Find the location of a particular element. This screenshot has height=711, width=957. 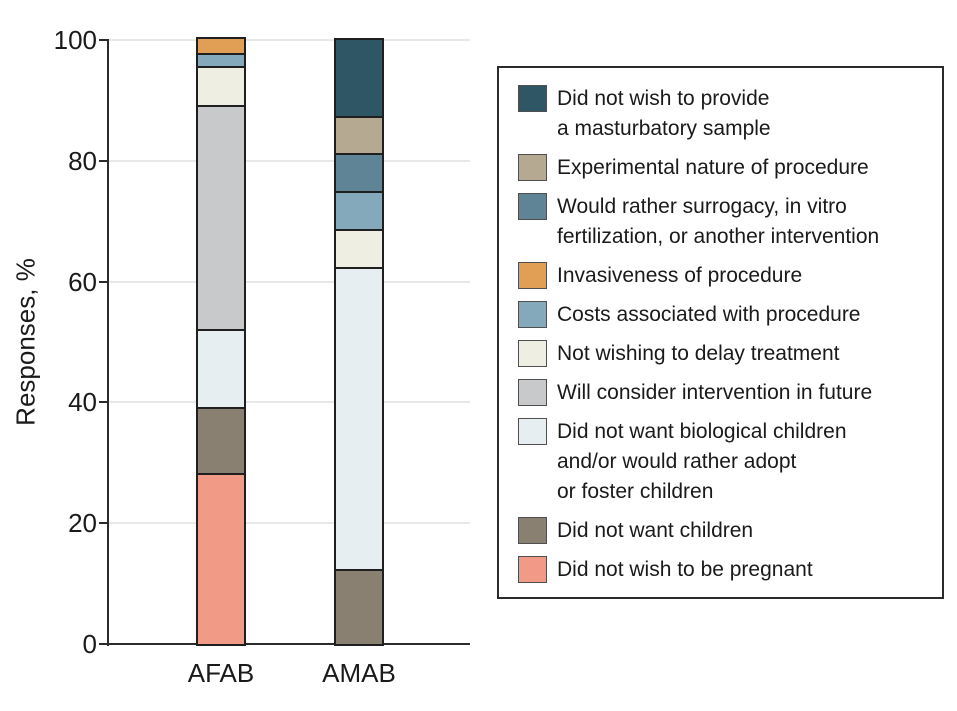

legend-label: Did not want children is located at coordinates (655, 530).